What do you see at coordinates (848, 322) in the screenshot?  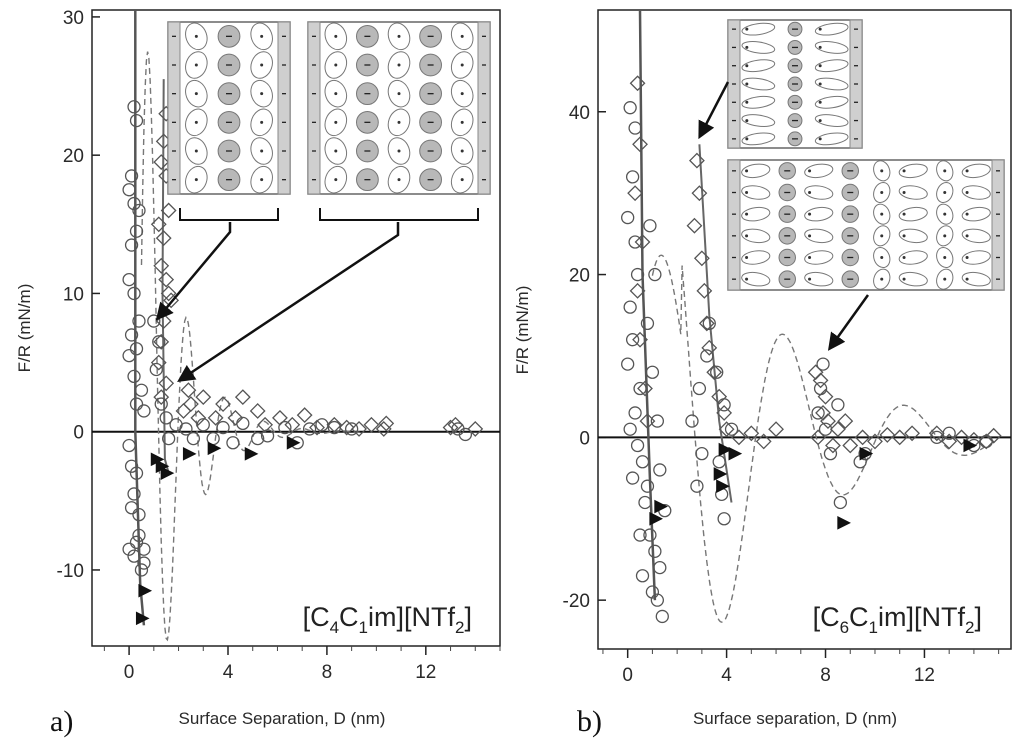 I see `arrow-inset-2-b` at bounding box center [848, 322].